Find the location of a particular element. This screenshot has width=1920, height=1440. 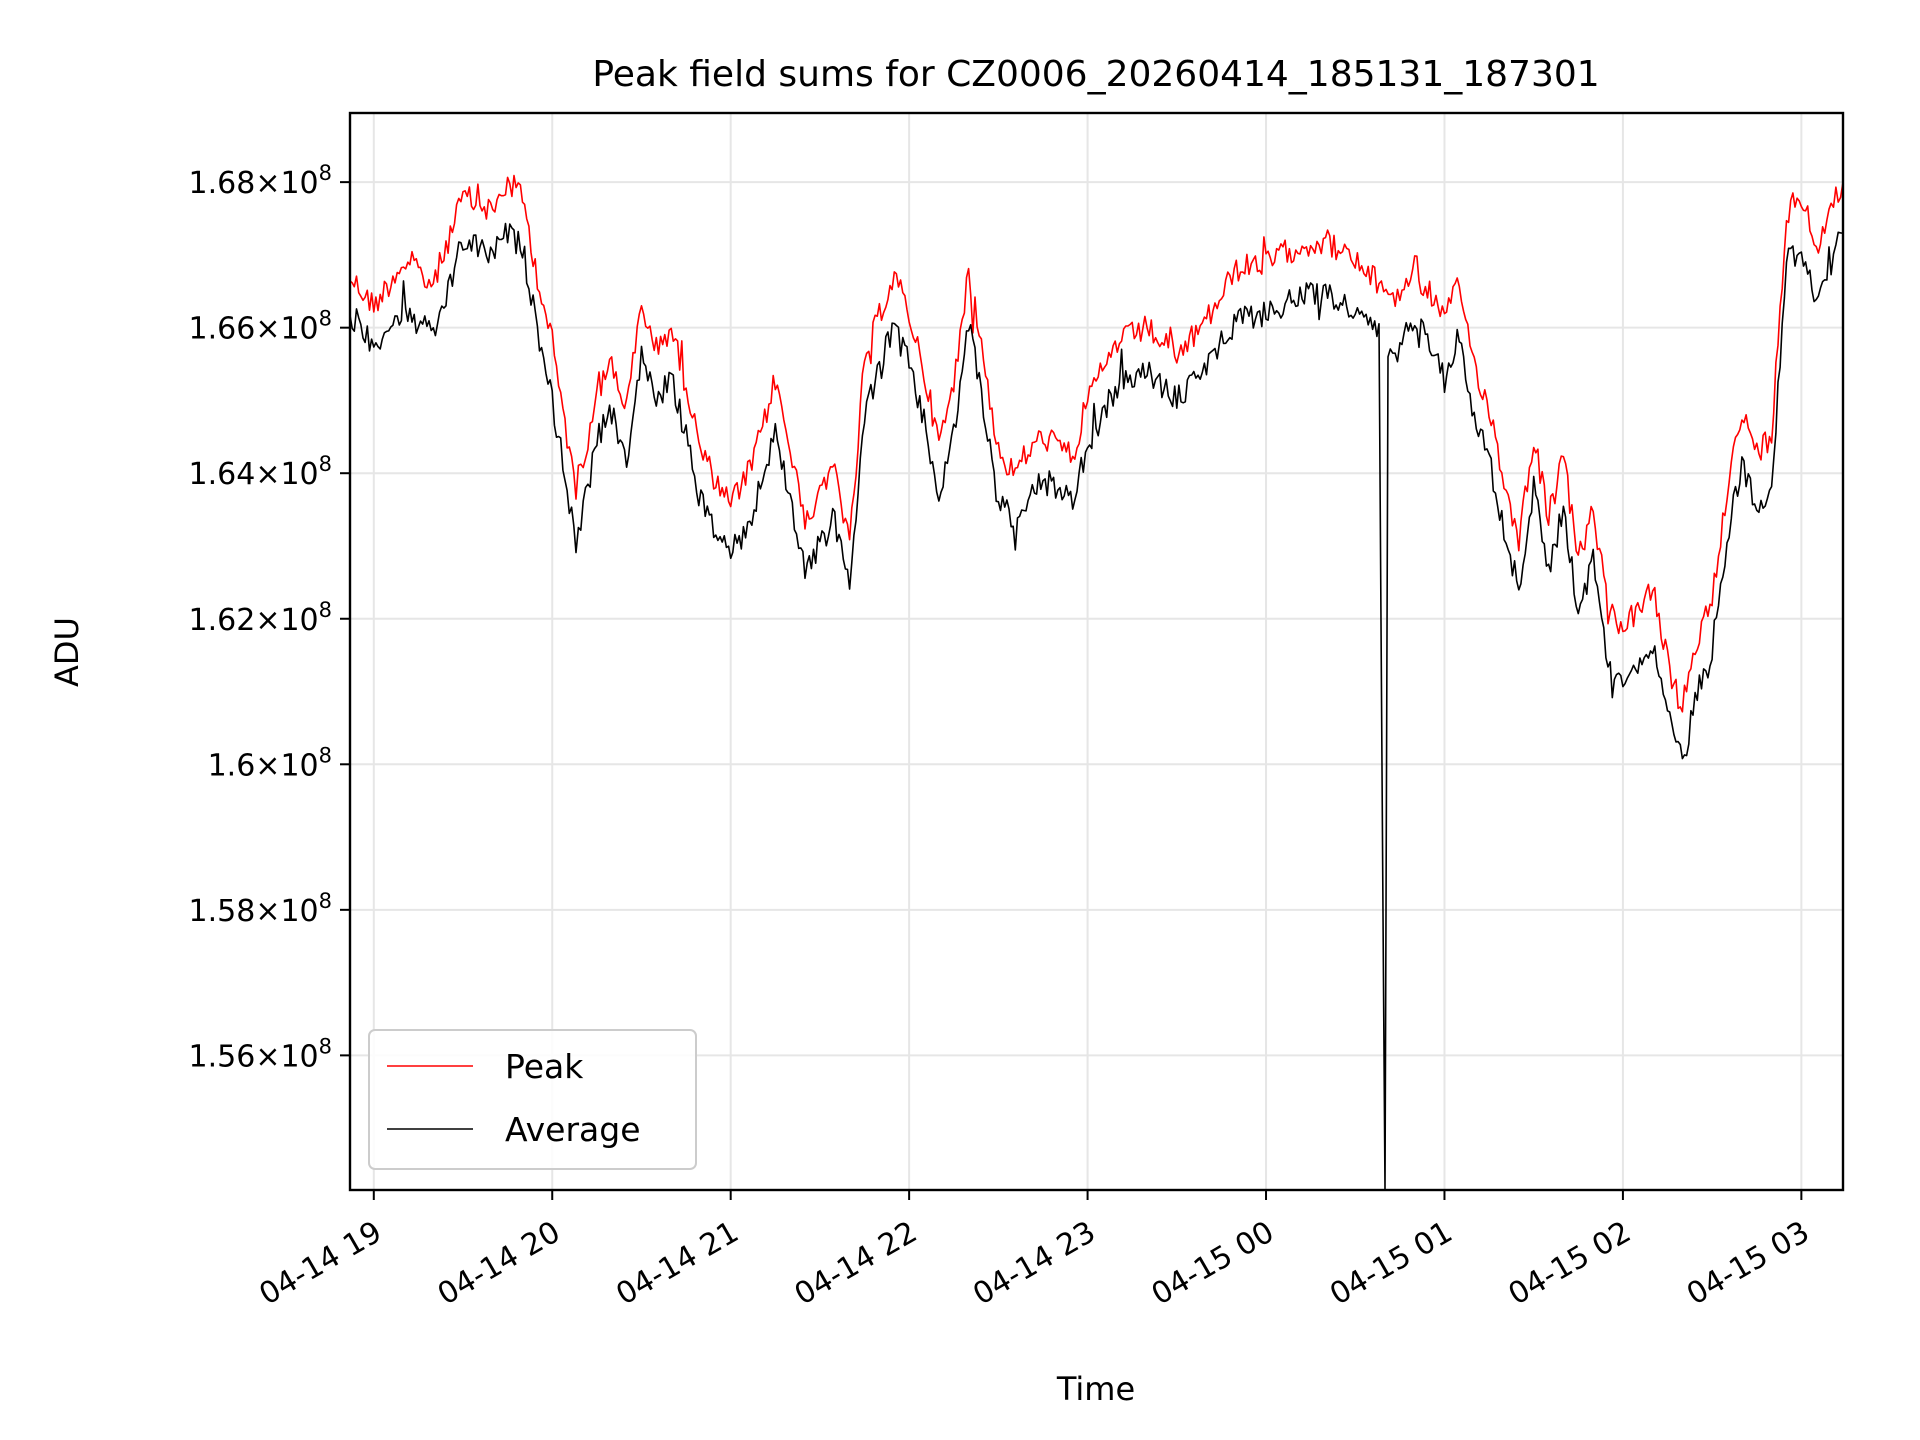

y-tick-label: 1.56×108 is located at coordinates (260, 1054).